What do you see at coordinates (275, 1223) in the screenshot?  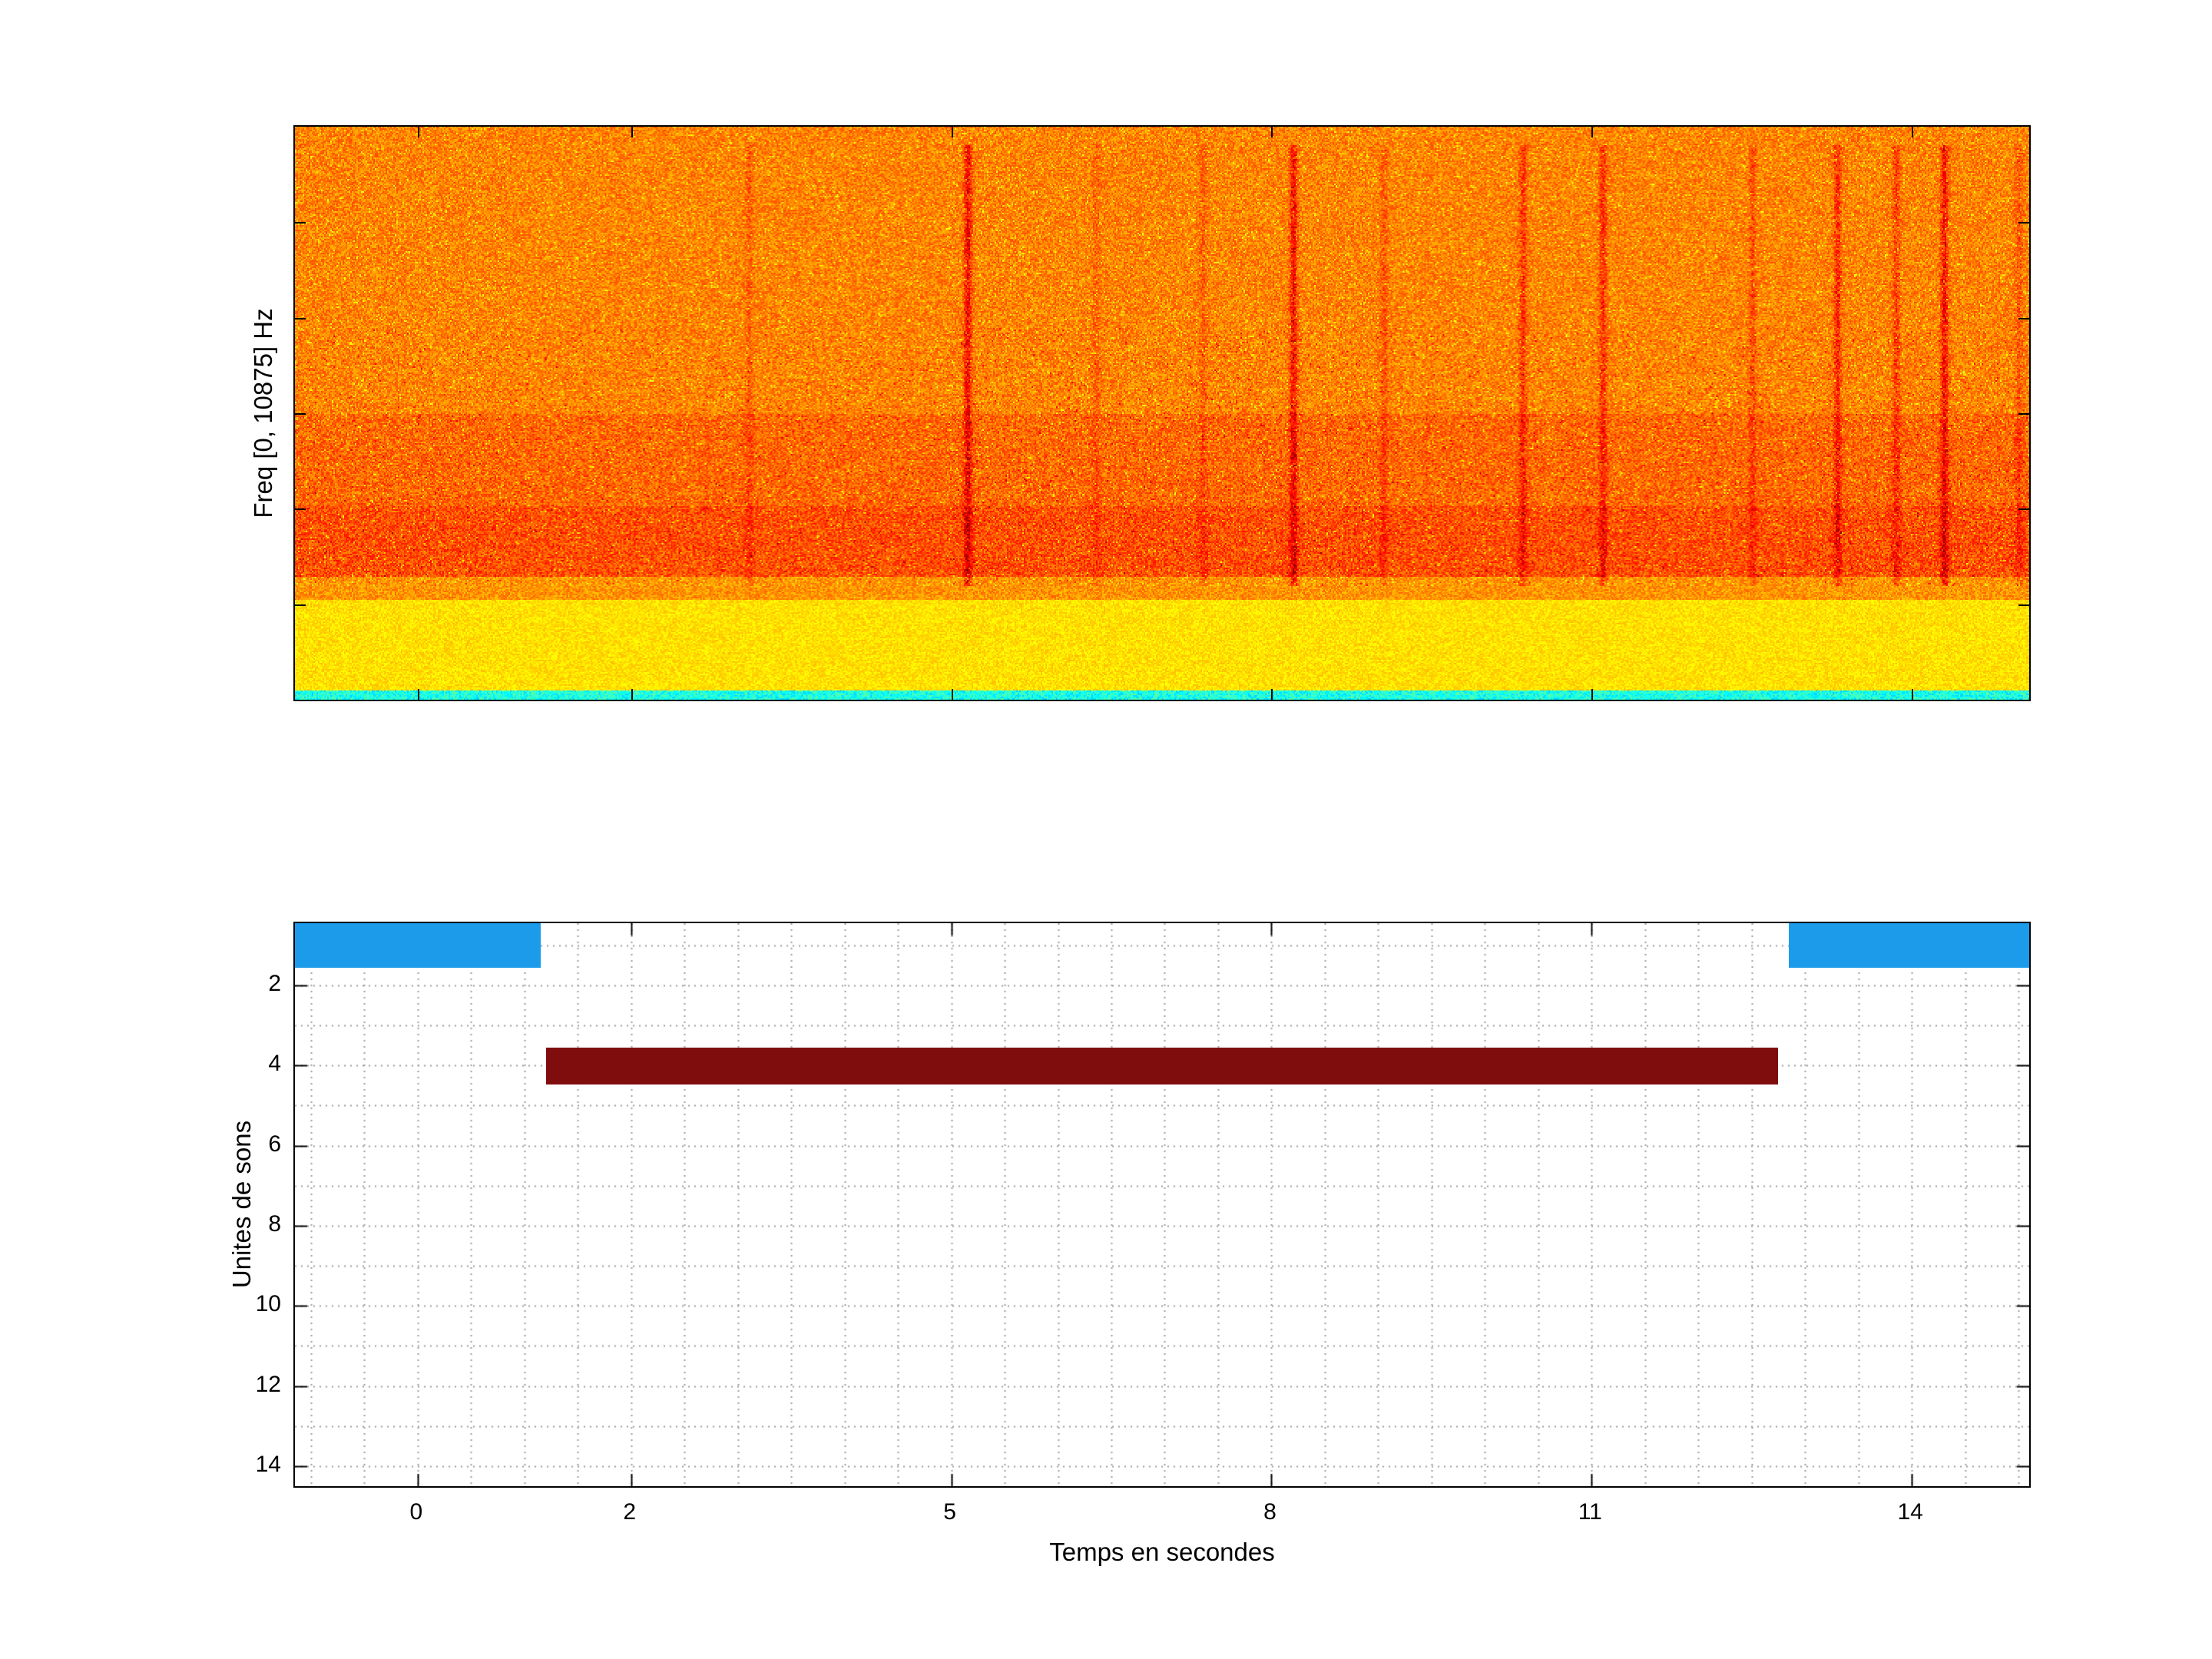 I see `ytick-label: 8` at bounding box center [275, 1223].